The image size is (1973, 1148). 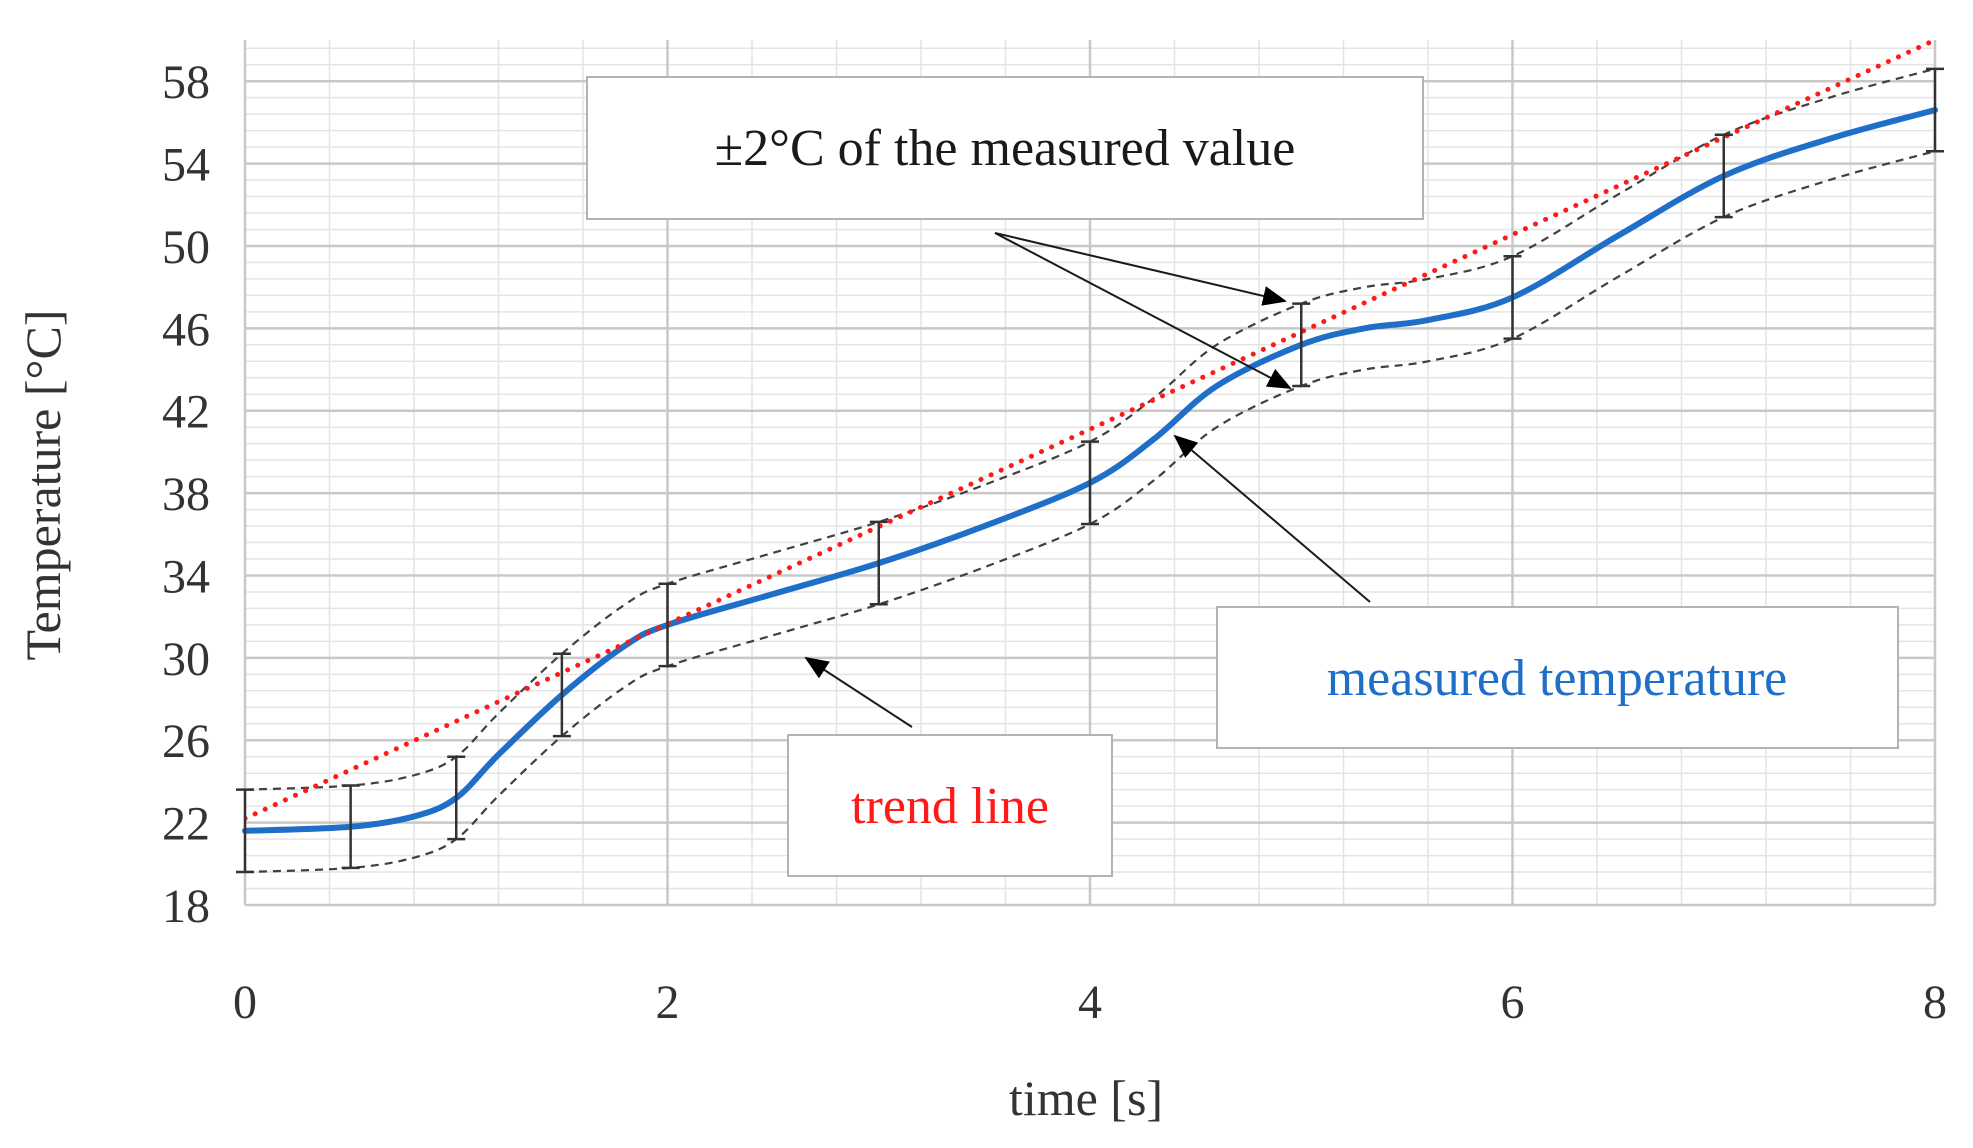 I want to click on y-tick-label: 22, so click(x=186, y=824).